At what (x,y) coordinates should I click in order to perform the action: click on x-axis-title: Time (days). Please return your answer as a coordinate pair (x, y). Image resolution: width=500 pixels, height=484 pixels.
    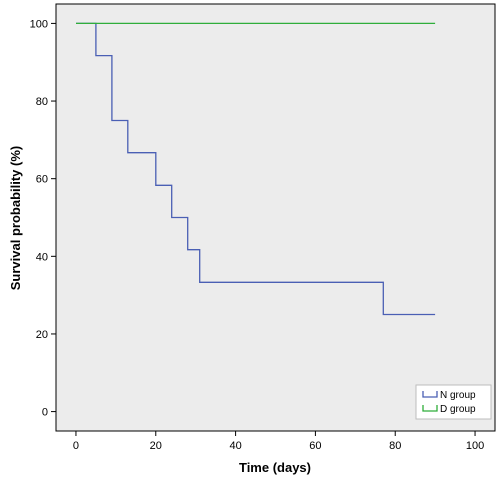
    Looking at the image, I should click on (275, 467).